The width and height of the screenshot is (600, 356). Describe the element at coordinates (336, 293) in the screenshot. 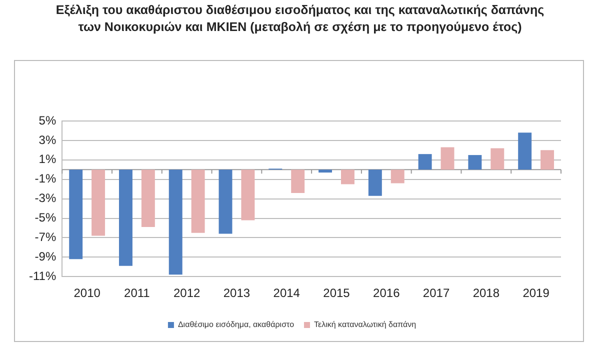

I see `x-tick-label: 2015` at that location.